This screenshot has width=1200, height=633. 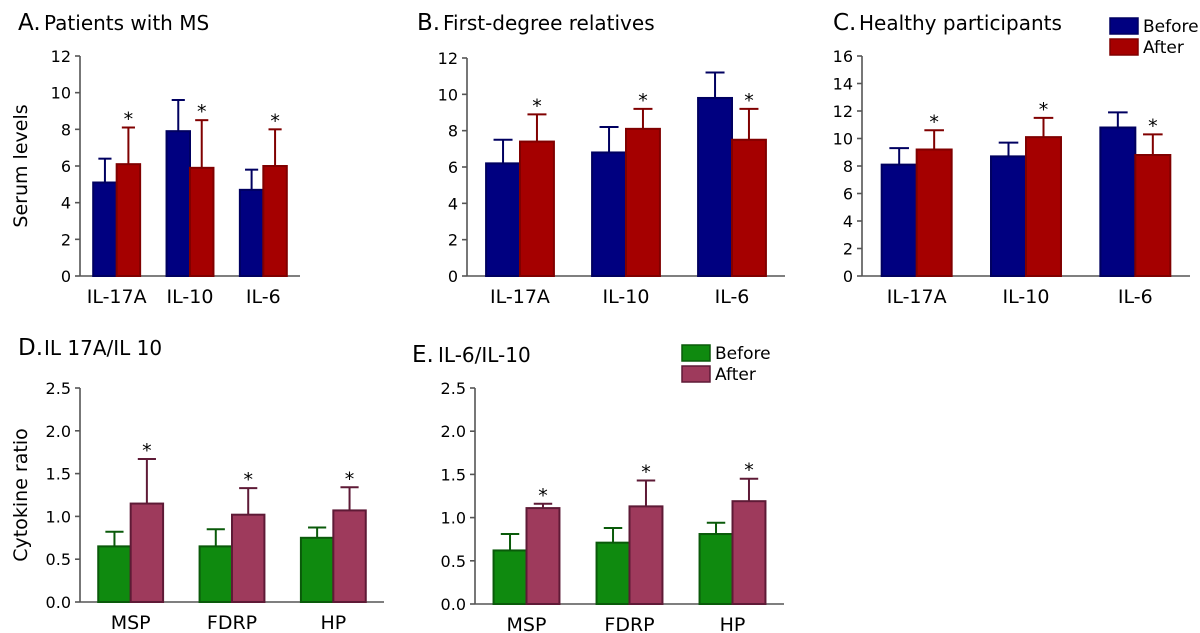 I want to click on y-tick-label: 16, so click(x=843, y=56).